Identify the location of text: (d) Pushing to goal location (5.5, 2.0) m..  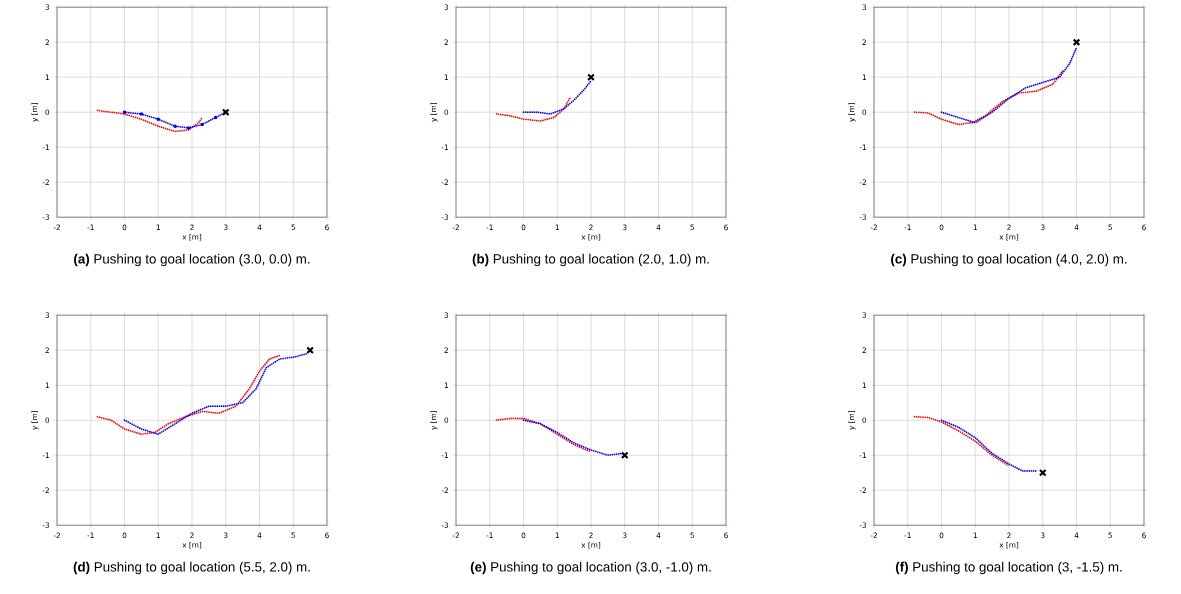
(191, 568).